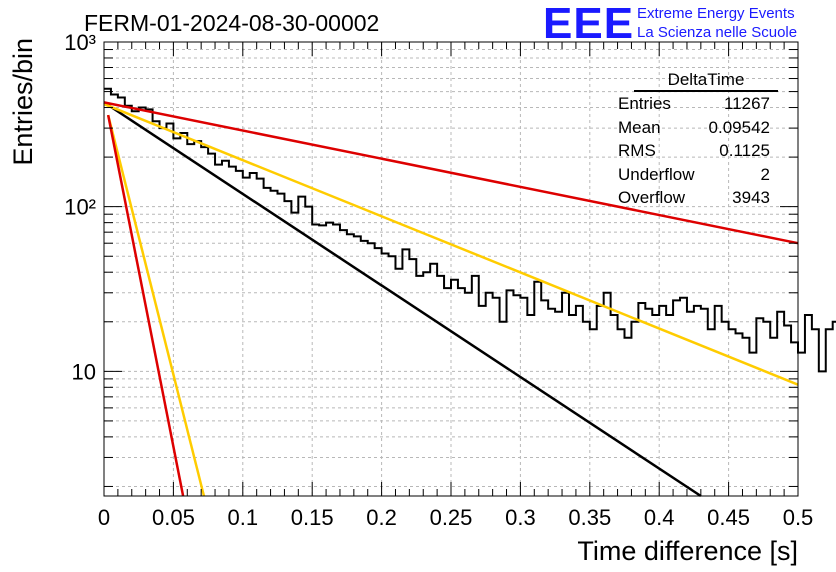 This screenshot has height=572, width=836. What do you see at coordinates (656, 174) in the screenshot?
I see `stats-label: Underflow` at bounding box center [656, 174].